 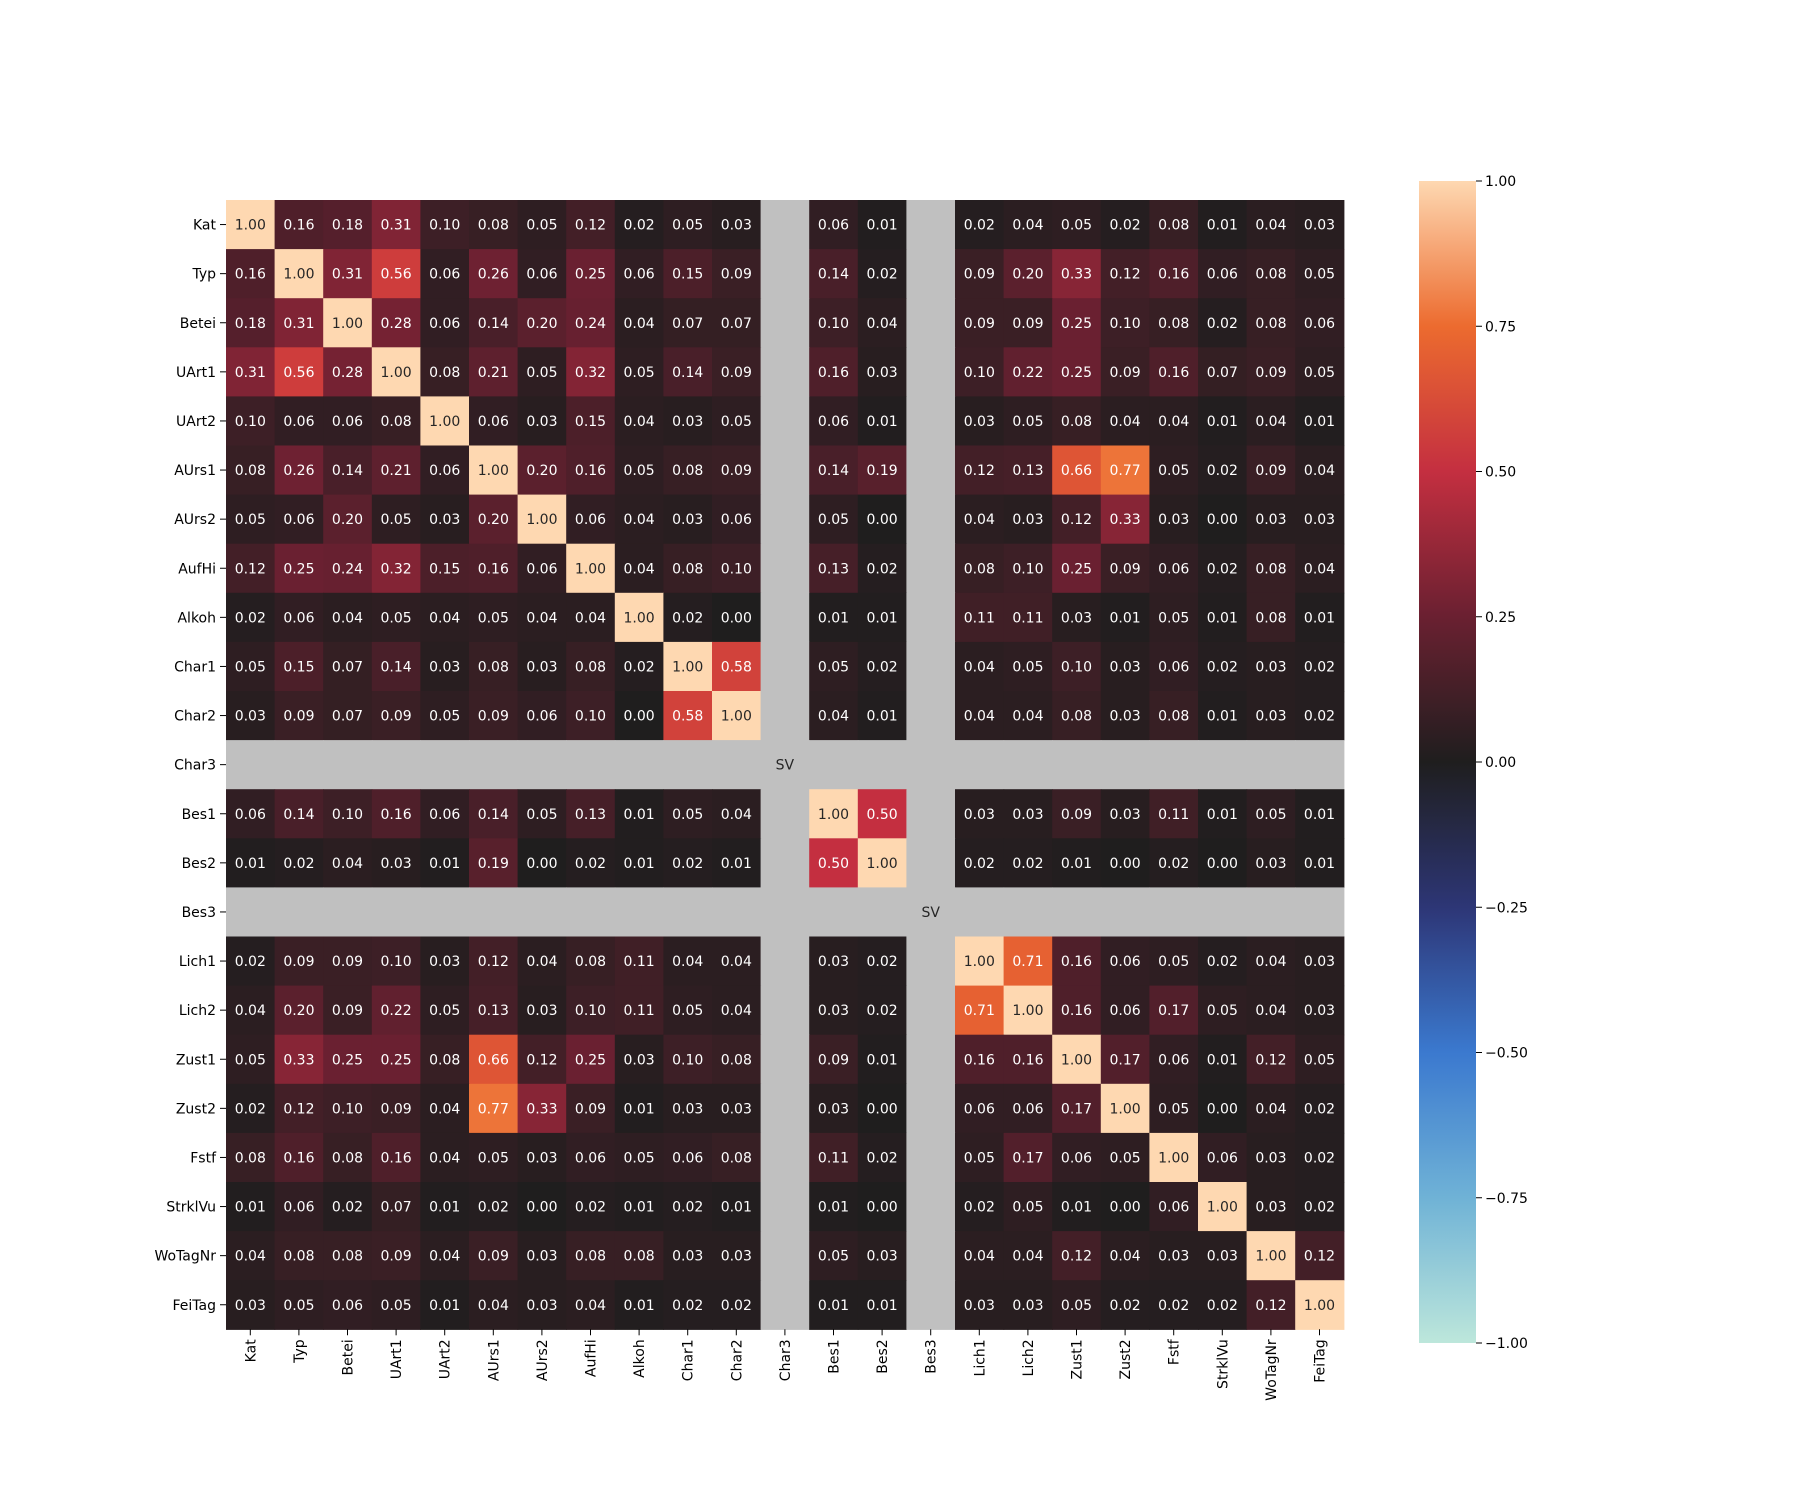 I want to click on x-tick-label: Lich1, so click(x=980, y=1357).